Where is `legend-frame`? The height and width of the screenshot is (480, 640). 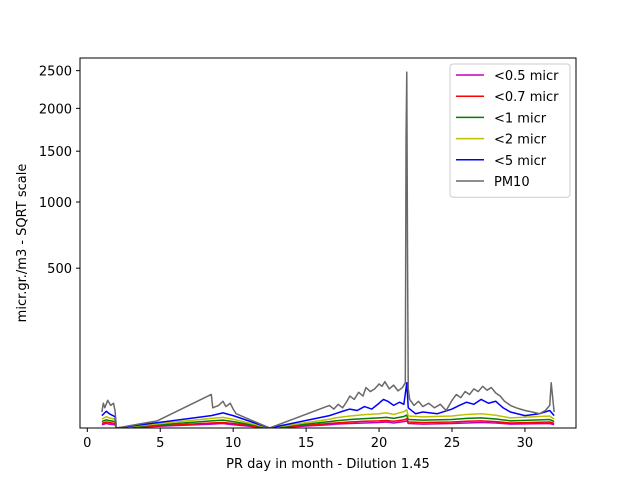 legend-frame is located at coordinates (510, 130).